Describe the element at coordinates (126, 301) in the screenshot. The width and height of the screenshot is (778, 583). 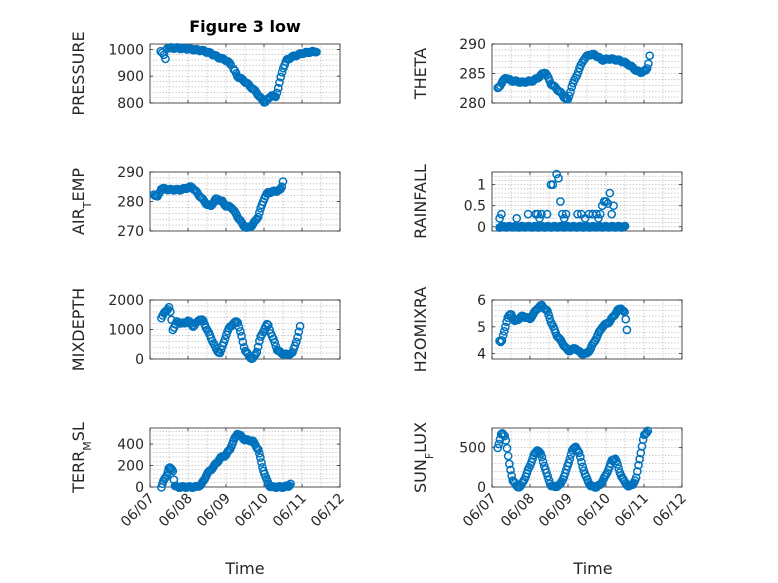
I see `y-tick-label: 2000` at that location.